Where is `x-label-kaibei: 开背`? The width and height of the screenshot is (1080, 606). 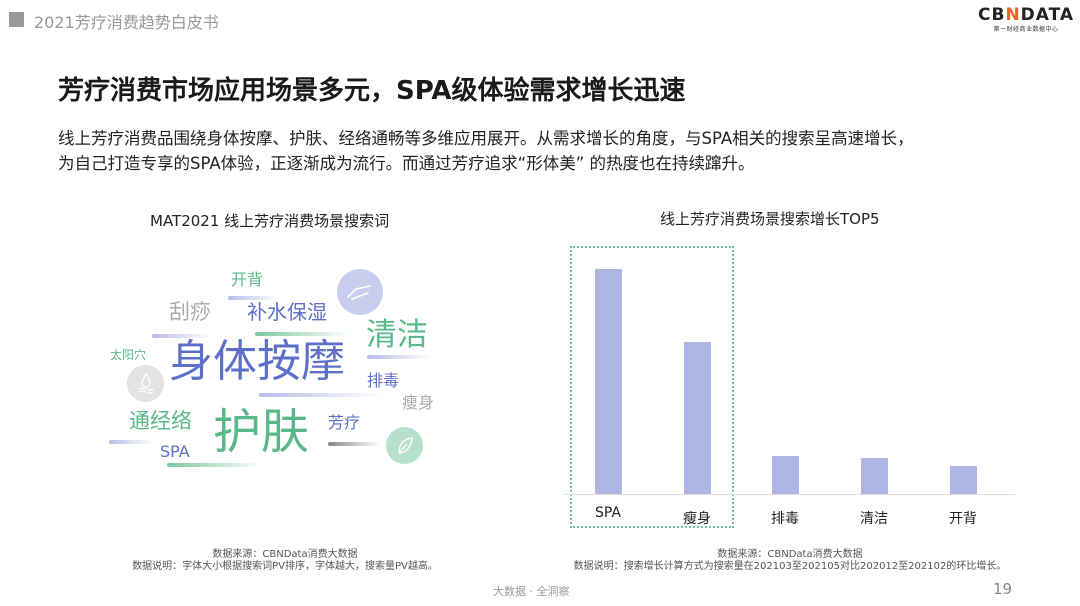
x-label-kaibei: 开背 is located at coordinates (963, 519).